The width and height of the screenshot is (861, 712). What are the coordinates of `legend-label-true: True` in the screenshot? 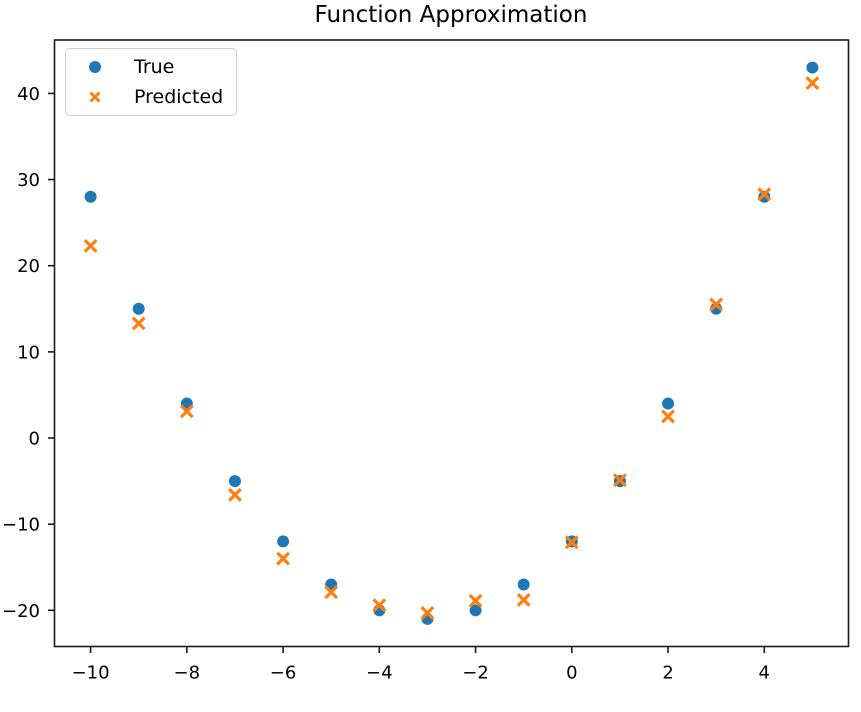 It's located at (154, 67).